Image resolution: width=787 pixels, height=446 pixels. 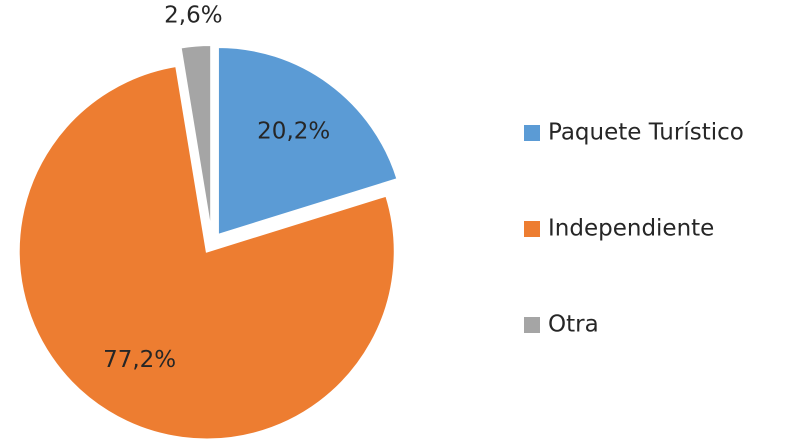 What do you see at coordinates (646, 133) in the screenshot?
I see `legend-label: Paquete Turístico` at bounding box center [646, 133].